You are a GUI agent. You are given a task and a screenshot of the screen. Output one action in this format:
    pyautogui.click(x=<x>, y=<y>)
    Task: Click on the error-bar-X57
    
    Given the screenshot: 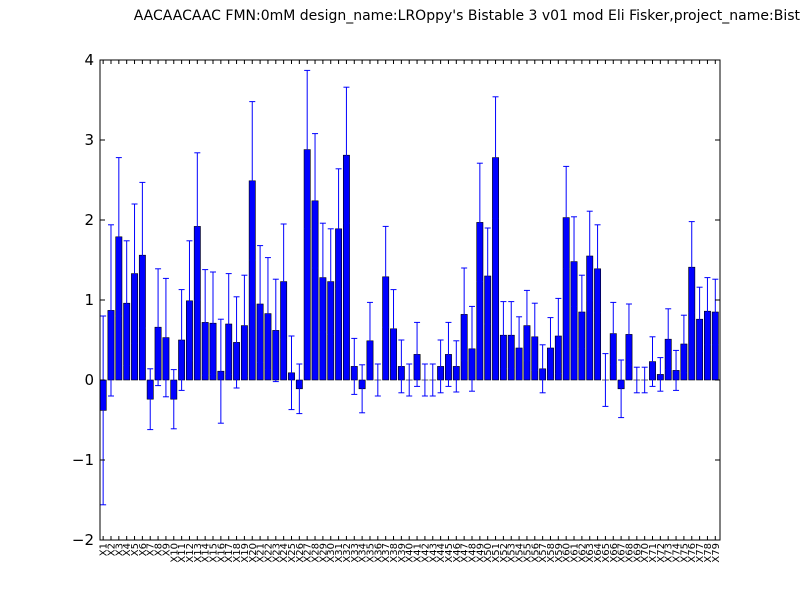 What is the action you would take?
    pyautogui.click(x=542, y=369)
    